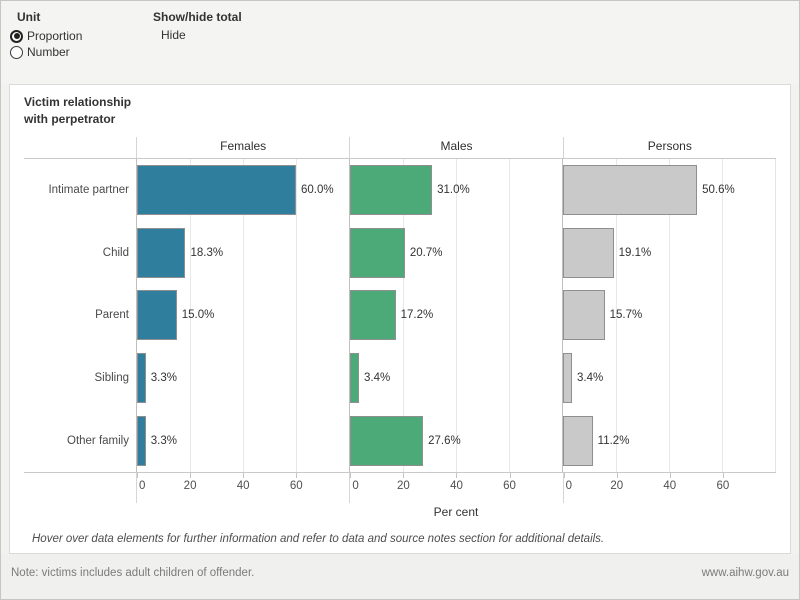 The image size is (800, 600). Describe the element at coordinates (70, 119) in the screenshot. I see `chart-title-line2: with perpetrator` at that location.